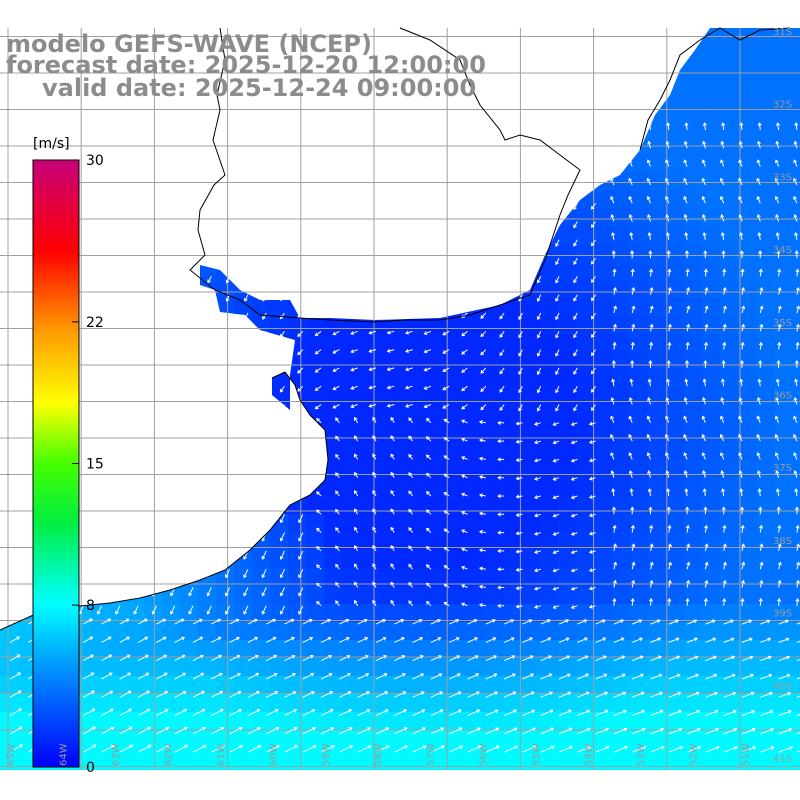 The image size is (800, 800). Describe the element at coordinates (746, 754) in the screenshot. I see `longitude-label: 51W` at that location.